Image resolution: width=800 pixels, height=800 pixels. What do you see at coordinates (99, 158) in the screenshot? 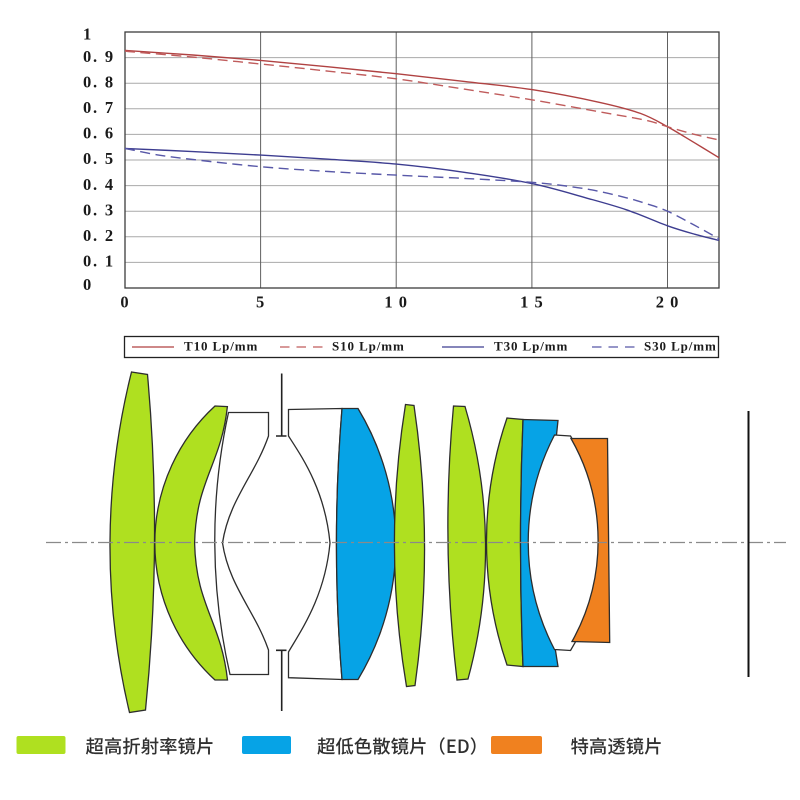
I see `svg-text: 0. 5` at bounding box center [99, 158].